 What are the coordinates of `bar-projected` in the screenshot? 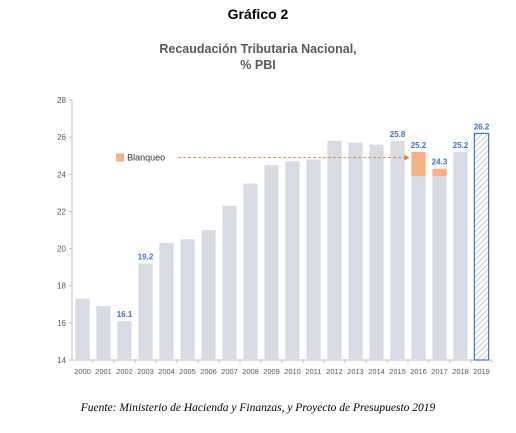 It's located at (481, 246).